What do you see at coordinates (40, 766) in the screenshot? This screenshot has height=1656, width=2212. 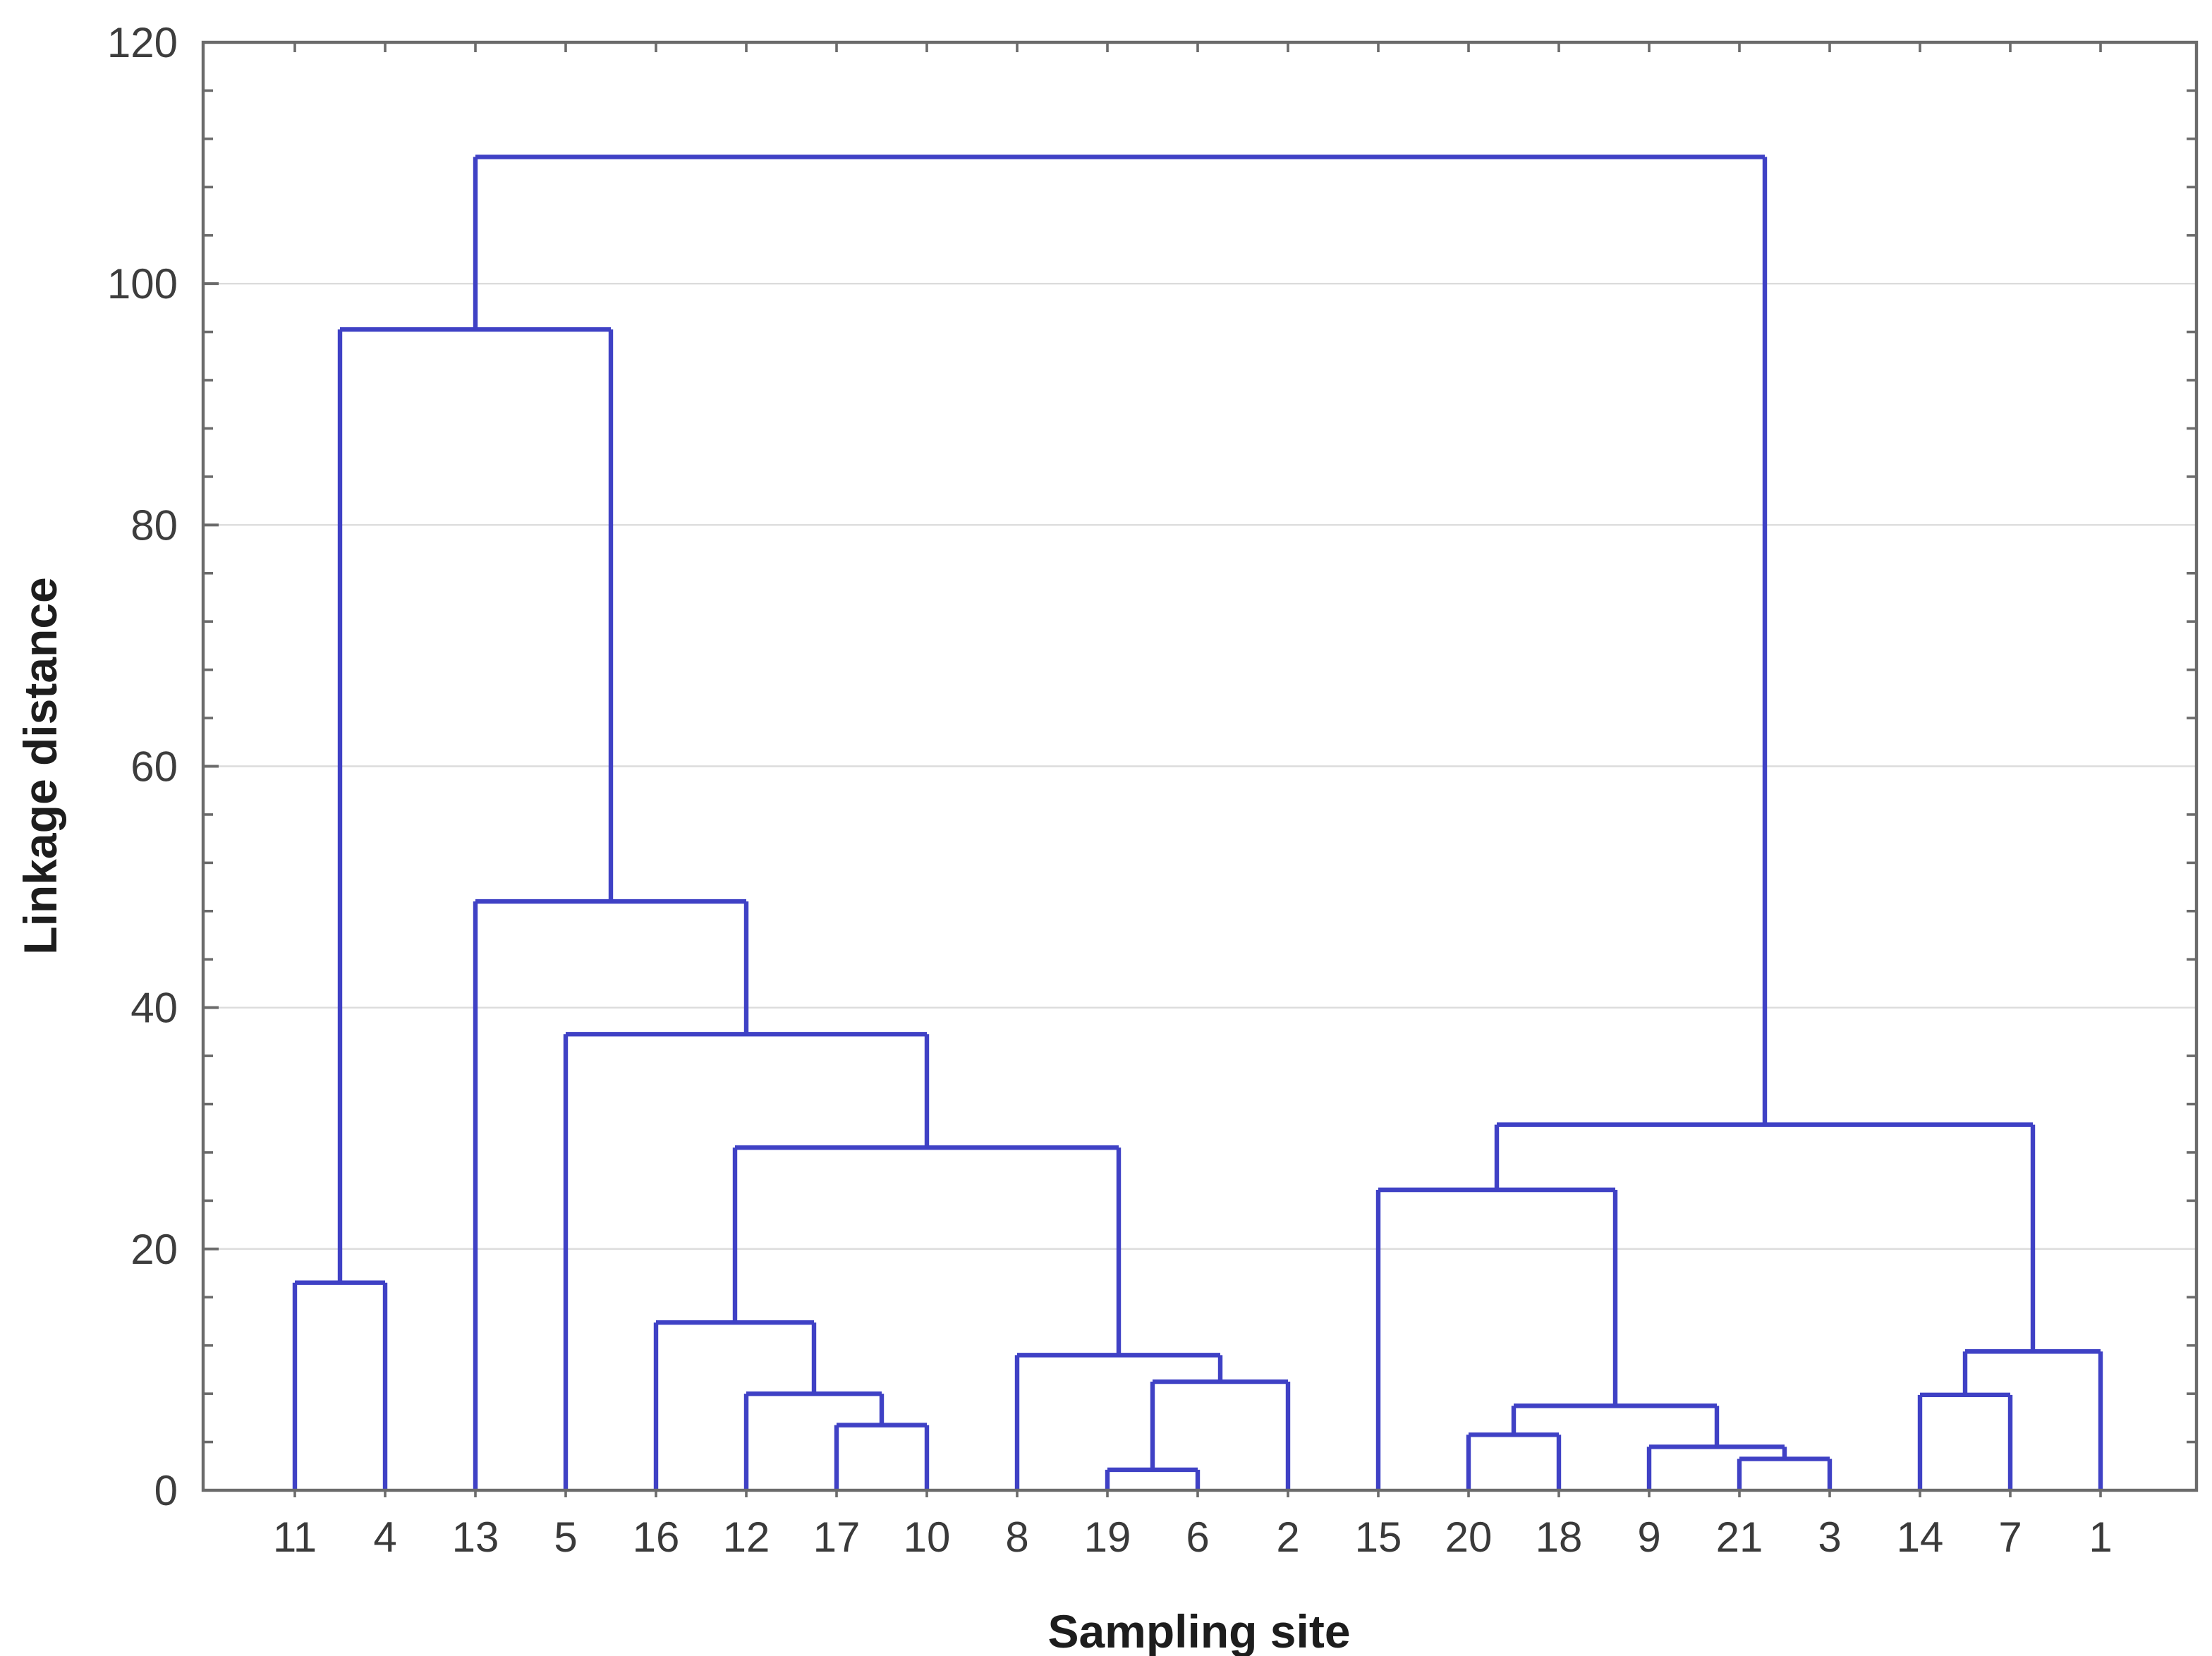 I see `y-axis-title: Linkage distance` at bounding box center [40, 766].